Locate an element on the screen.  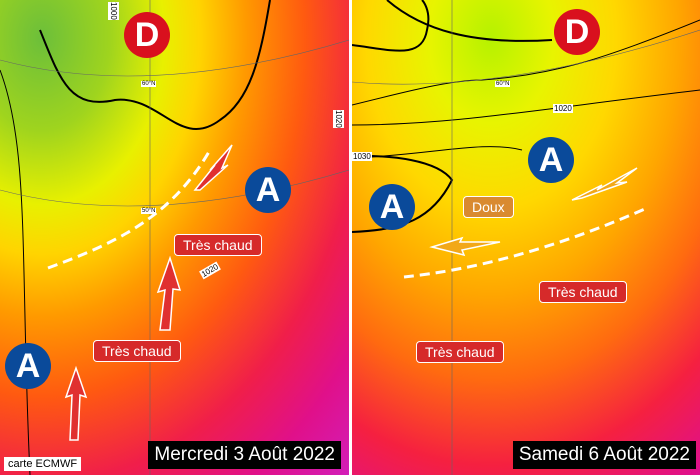
source-label: carte ECMWF is located at coordinates (43, 464).